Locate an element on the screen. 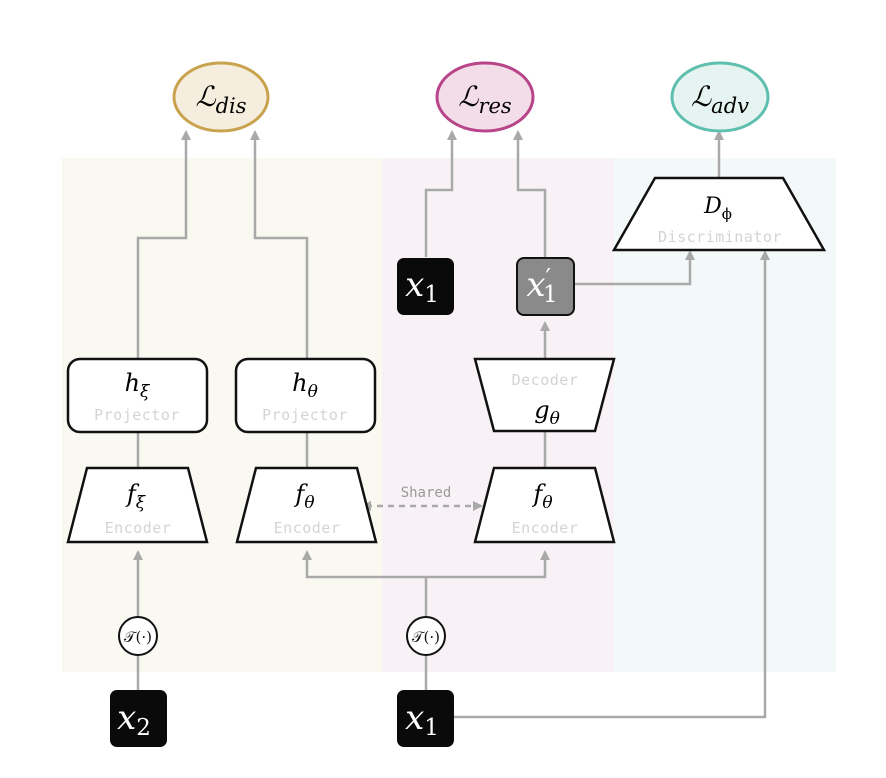 This screenshot has height=778, width=886. loss-dis-symbol: ℒ is located at coordinates (205, 96).